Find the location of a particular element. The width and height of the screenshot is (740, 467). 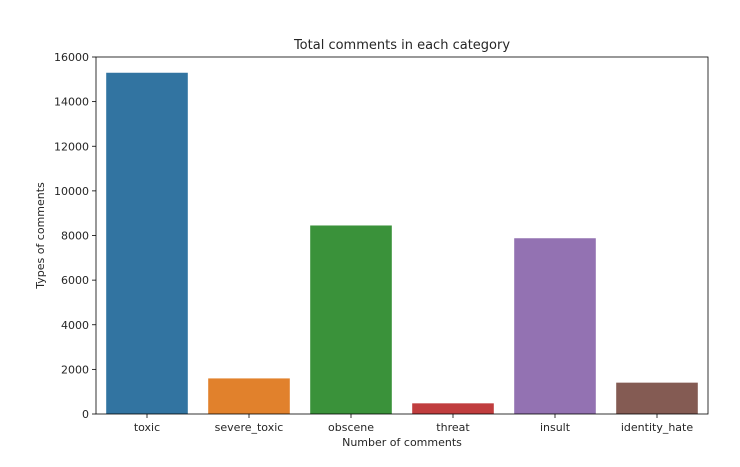

y-tick-label: 0 is located at coordinates (85, 414).